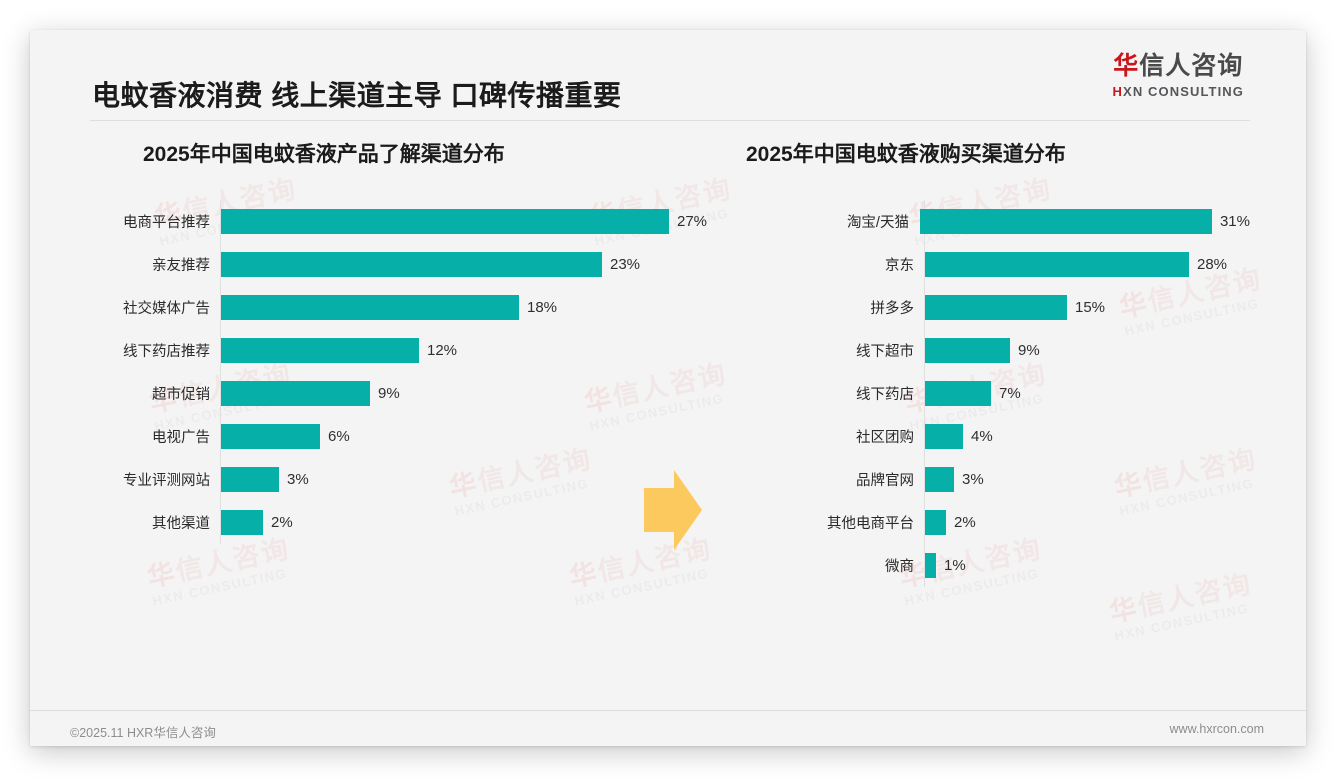 Image resolution: width=1340 pixels, height=780 pixels. I want to click on company-logo: 华信人咨询 HXN CONSULTING, so click(1178, 76).